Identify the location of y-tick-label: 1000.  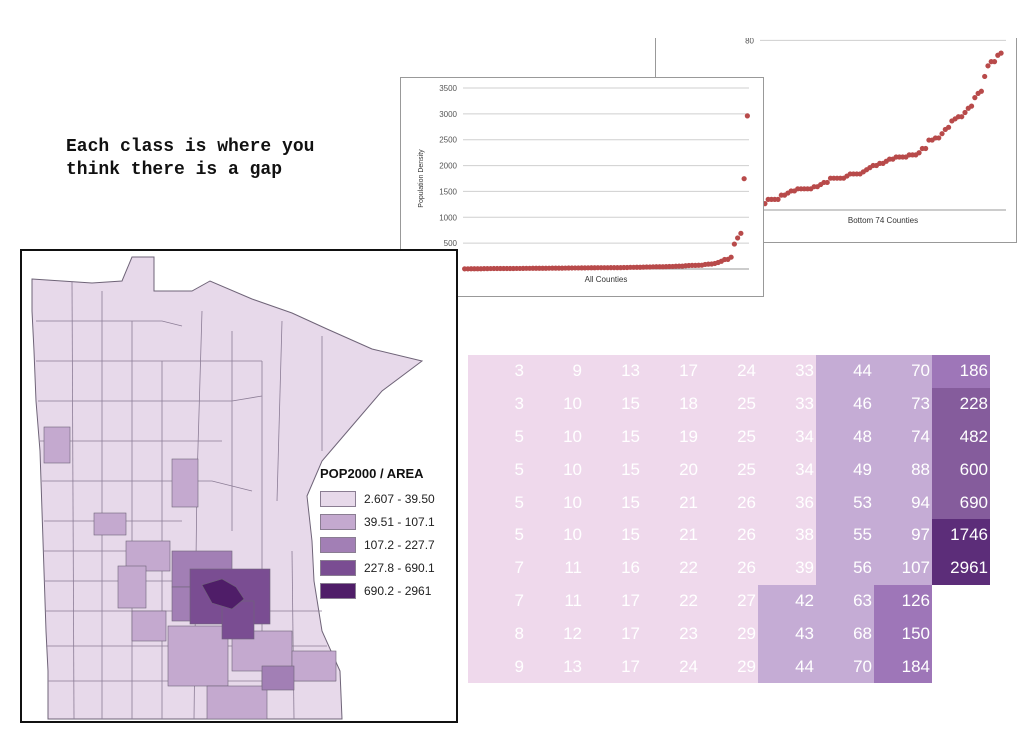
(448, 217).